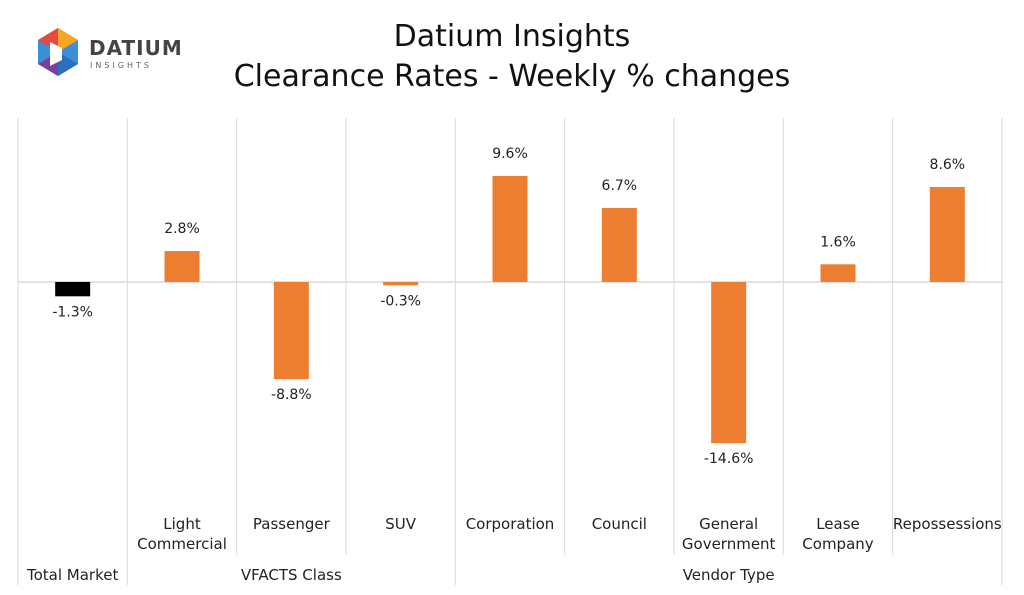  I want to click on group-label-text: Vendor Type, so click(728, 575).